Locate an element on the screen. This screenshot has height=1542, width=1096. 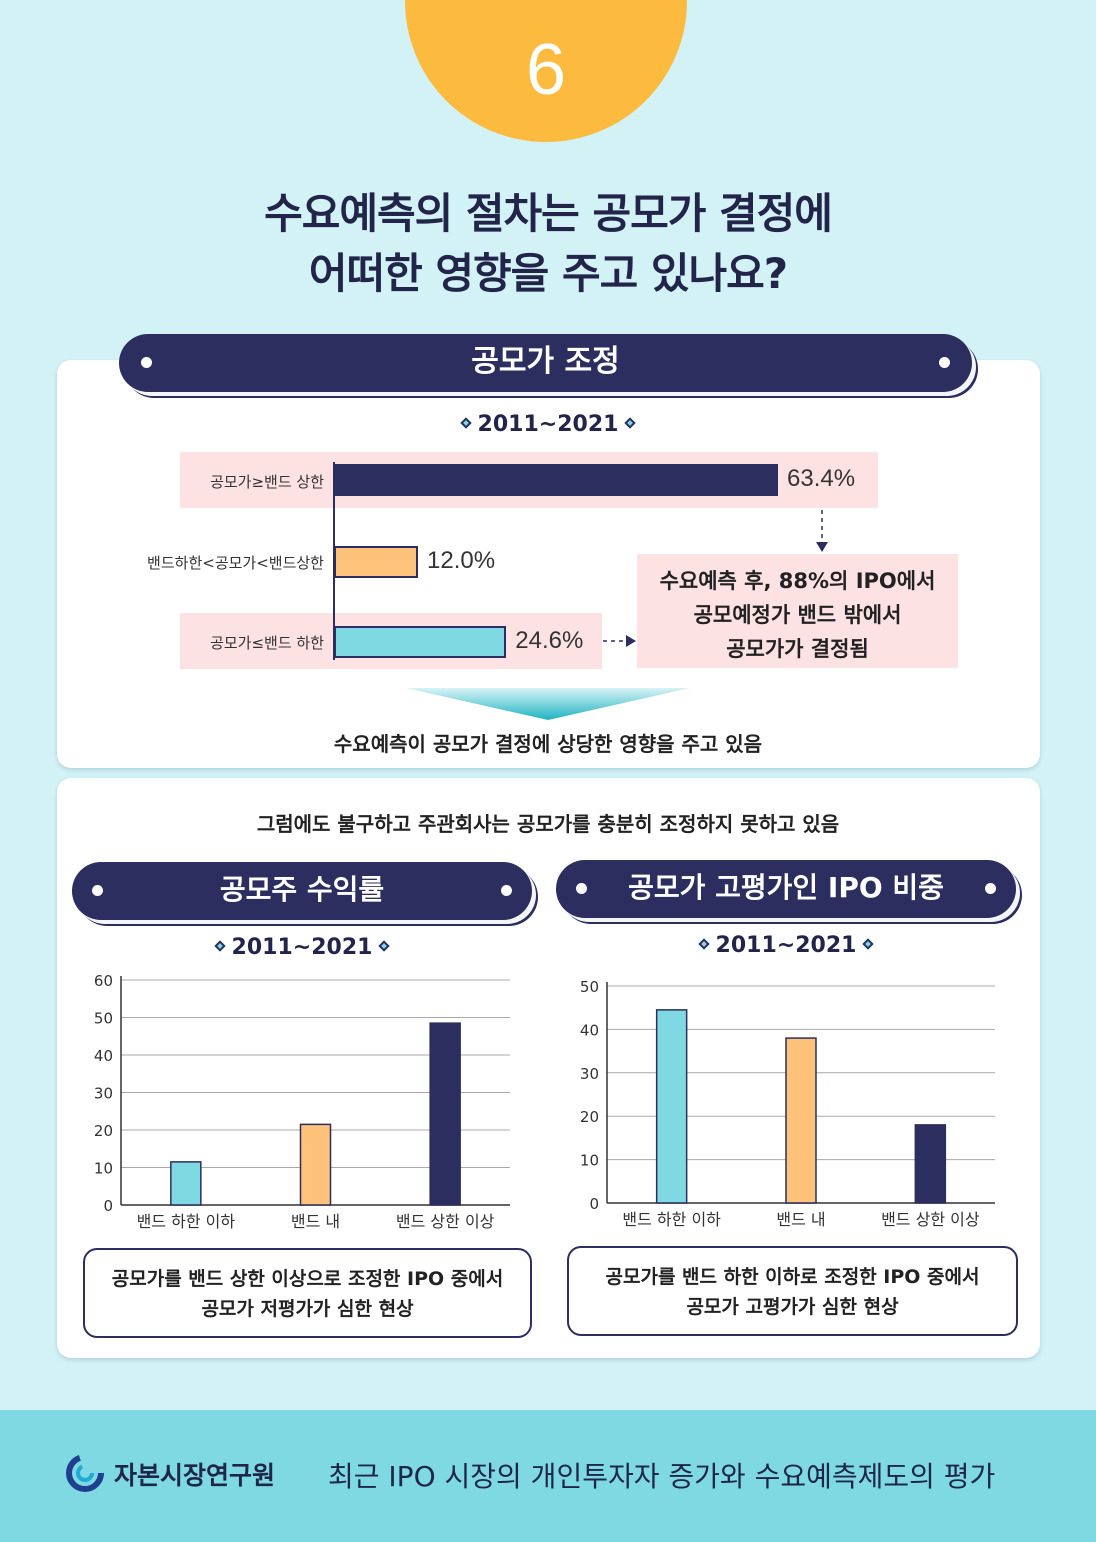
arrows-layer is located at coordinates (617, 615).